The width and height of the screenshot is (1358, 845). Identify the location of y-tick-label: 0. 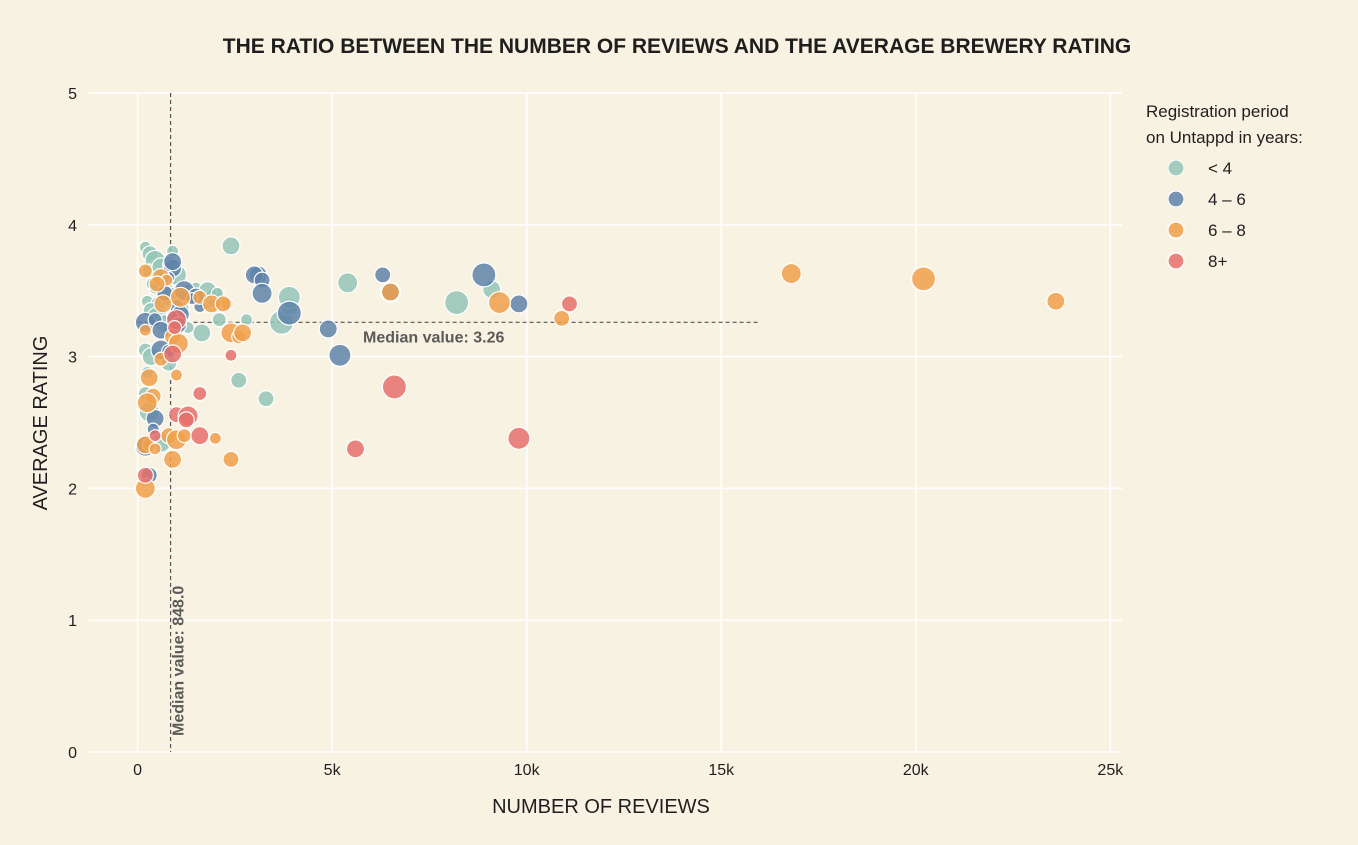
(72, 753).